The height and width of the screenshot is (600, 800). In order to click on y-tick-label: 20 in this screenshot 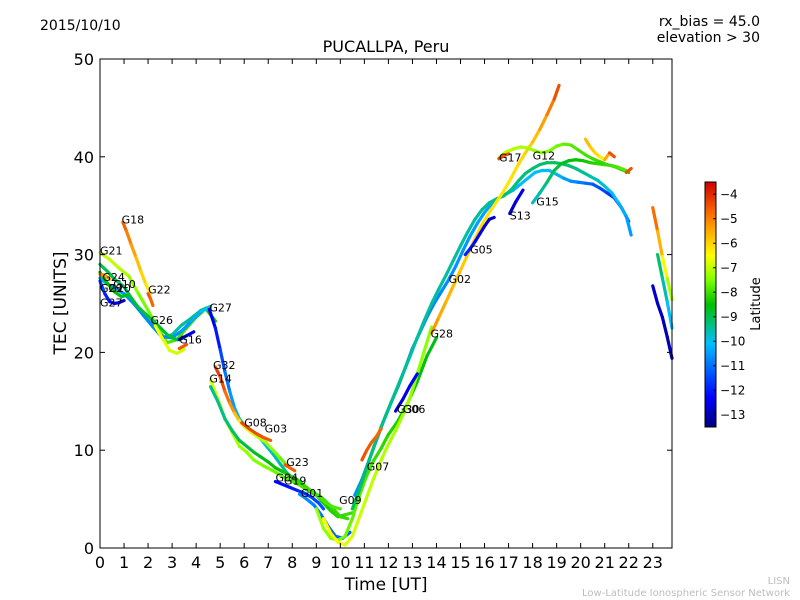, I will do `click(84, 352)`.